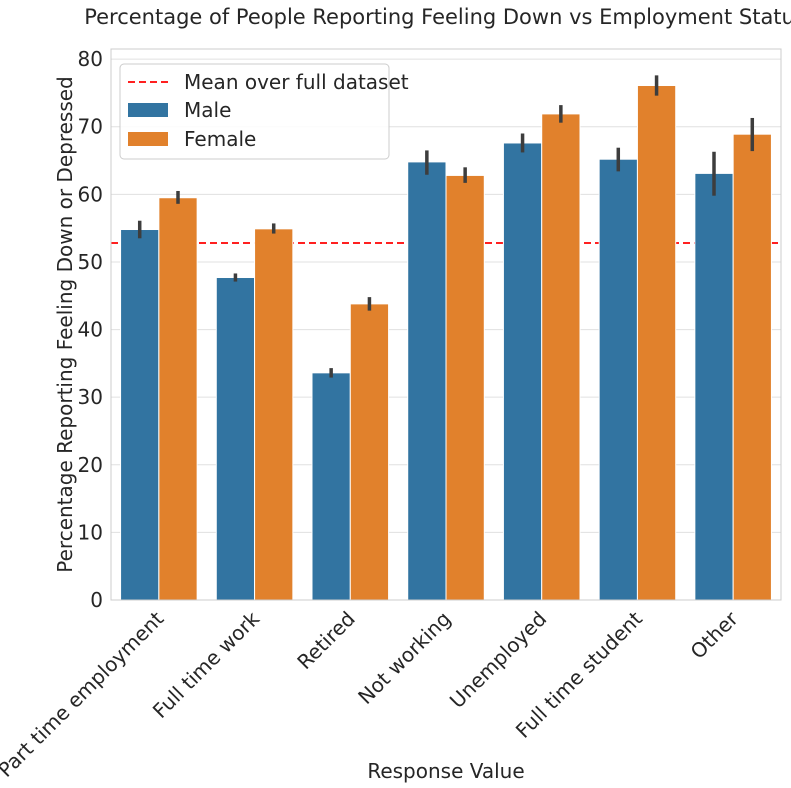 This screenshot has width=791, height=788. I want to click on y-tick-label: 60, so click(90, 194).